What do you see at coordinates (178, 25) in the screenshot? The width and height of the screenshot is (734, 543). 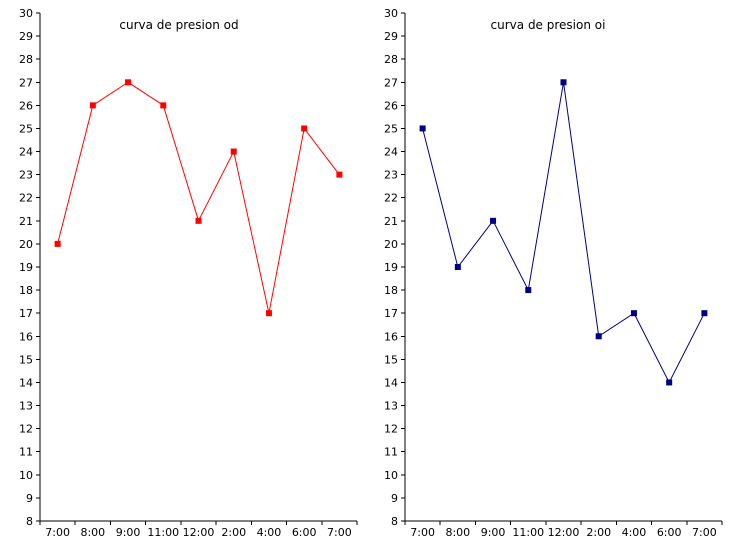 I see `chart-title: curva de presion od` at bounding box center [178, 25].